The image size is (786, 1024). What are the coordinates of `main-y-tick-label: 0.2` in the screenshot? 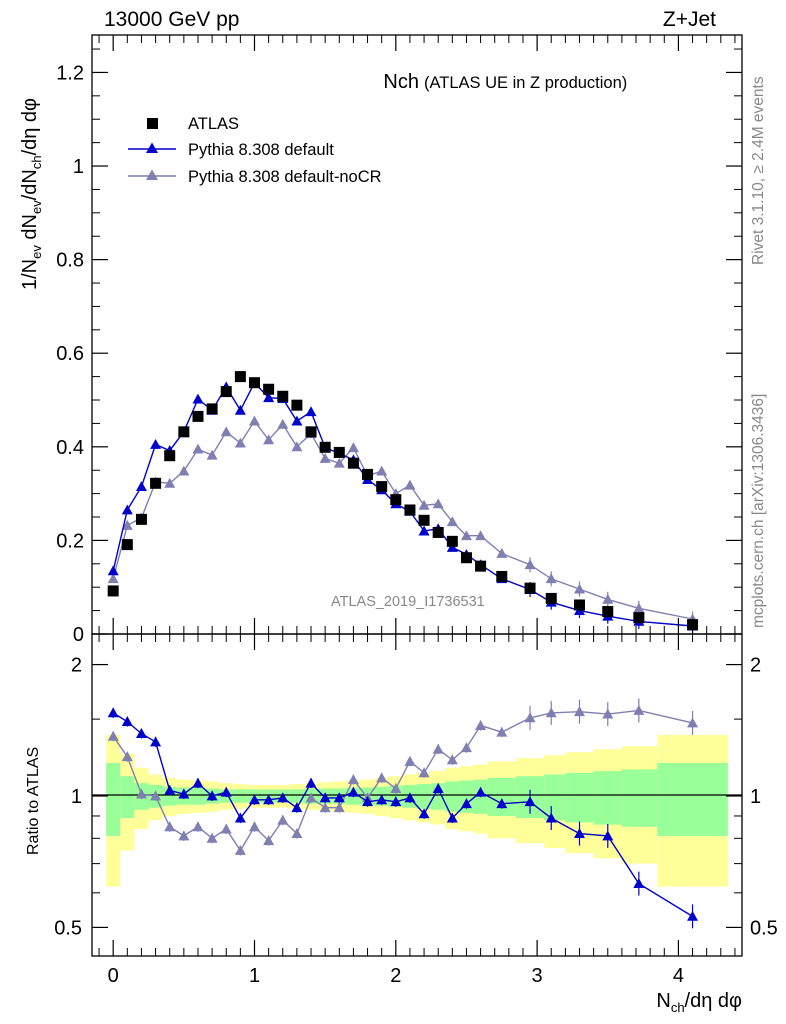 It's located at (70, 541).